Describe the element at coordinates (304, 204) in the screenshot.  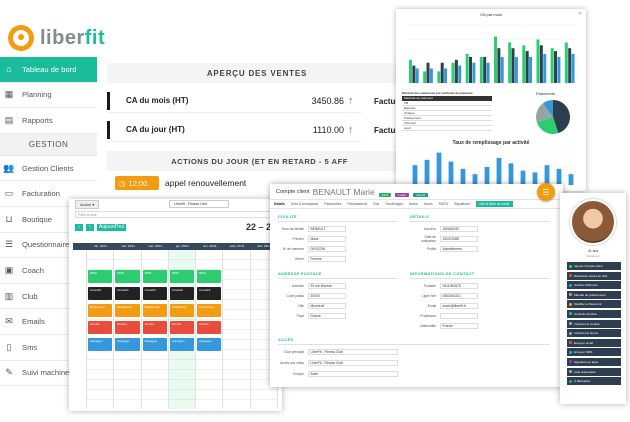
I see `client-tab: Suivi & formulaires` at that location.